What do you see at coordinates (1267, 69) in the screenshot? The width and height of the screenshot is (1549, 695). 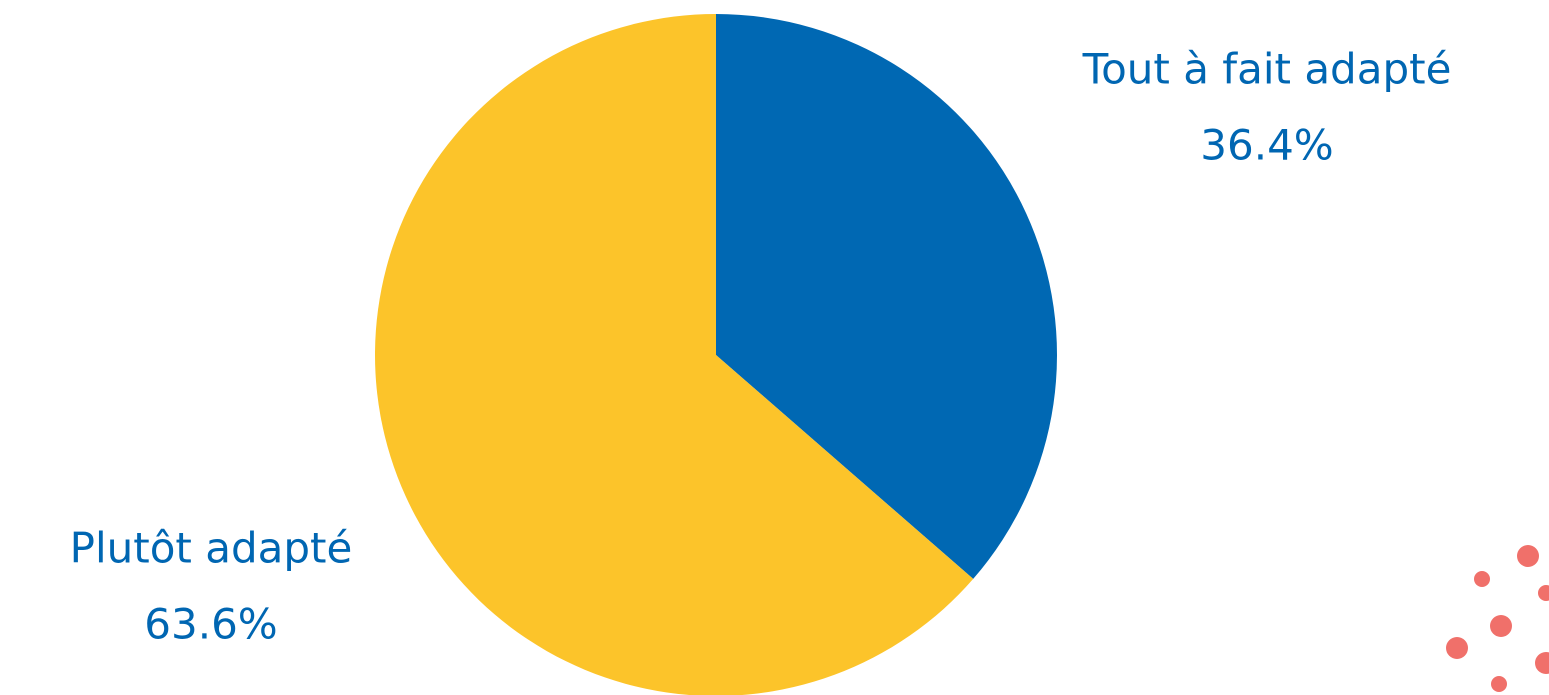 I see `slice-label: Tout à fait adapté` at bounding box center [1267, 69].